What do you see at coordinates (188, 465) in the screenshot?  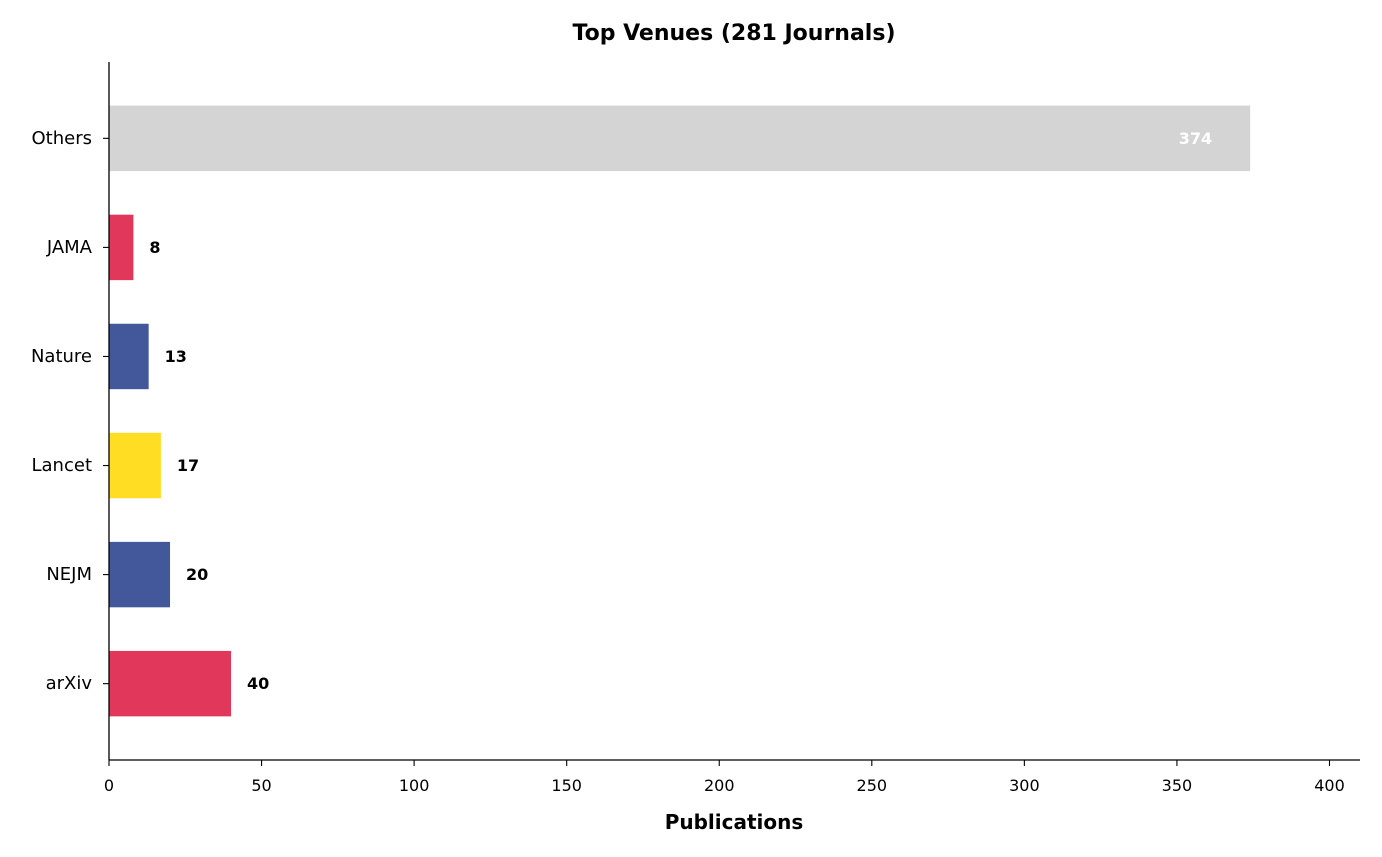 I see `bar-value-label: 17` at bounding box center [188, 465].